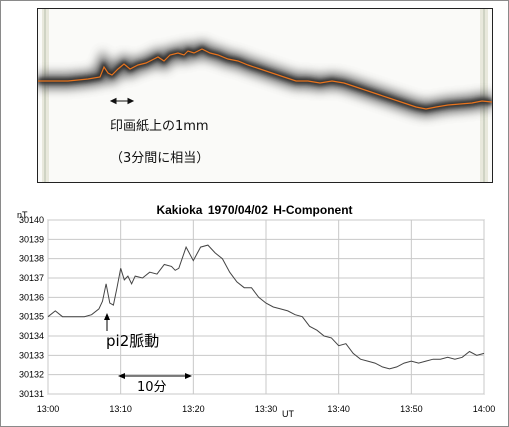 This screenshot has height=427, width=509. I want to click on ten-minute-span-arrow, so click(155, 376).